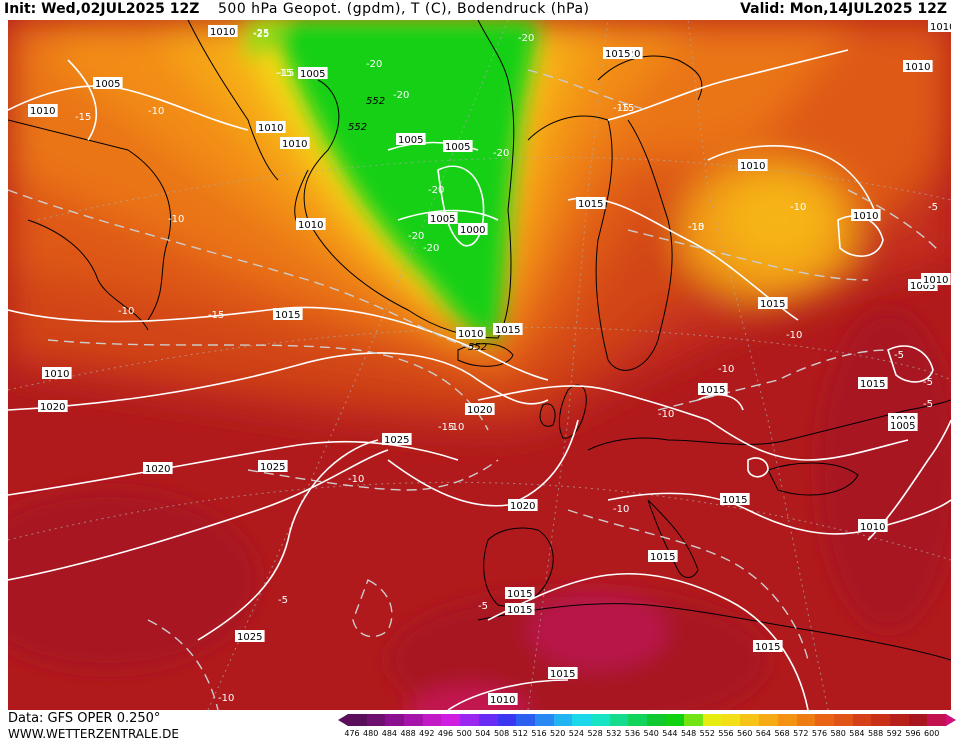 The width and height of the screenshot is (959, 741). What do you see at coordinates (670, 733) in the screenshot?
I see `colorbar-label: 544` at bounding box center [670, 733].